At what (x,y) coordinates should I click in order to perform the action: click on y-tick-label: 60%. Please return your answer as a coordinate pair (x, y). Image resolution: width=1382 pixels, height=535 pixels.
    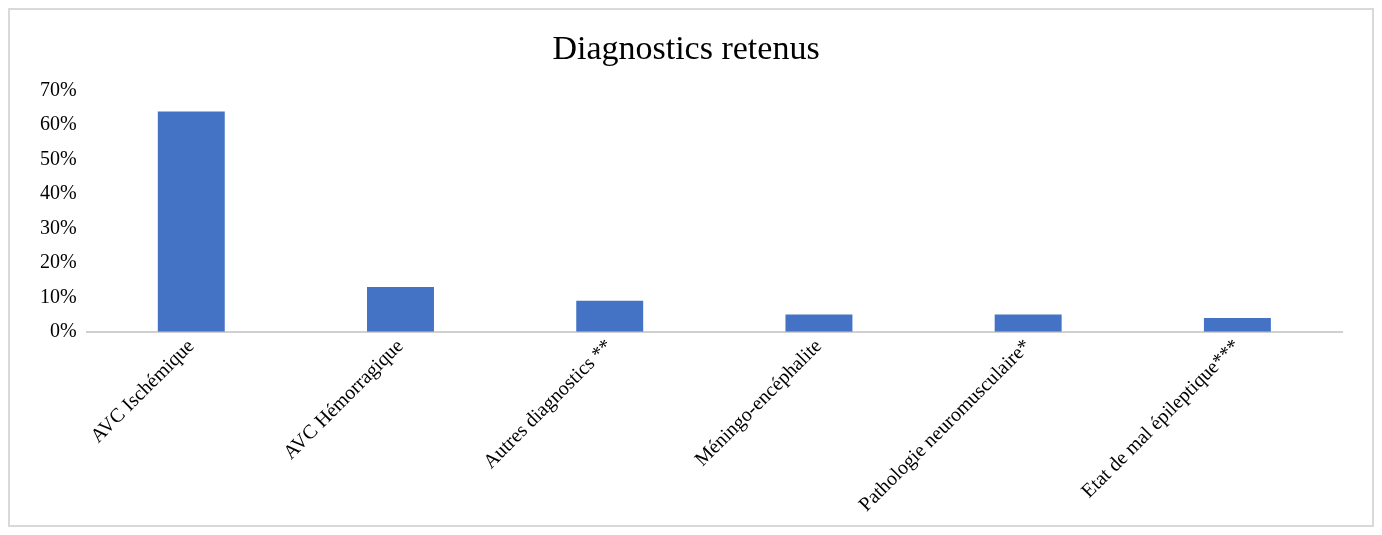
    Looking at the image, I should click on (58, 123).